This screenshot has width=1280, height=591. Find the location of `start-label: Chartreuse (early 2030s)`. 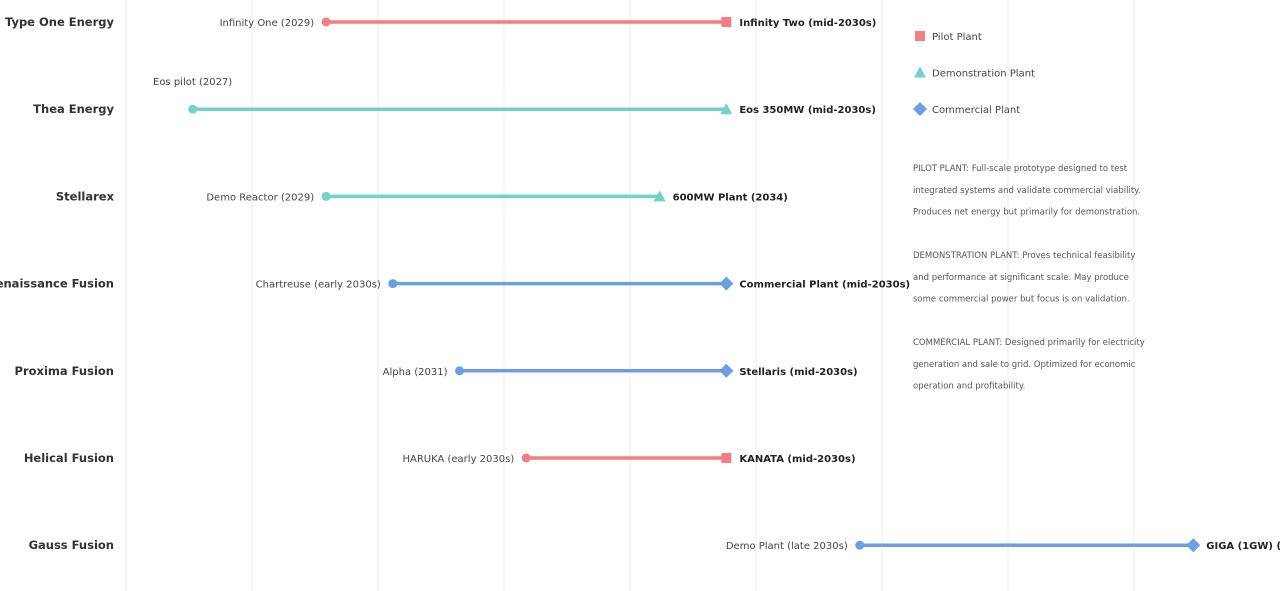

start-label: Chartreuse (early 2030s) is located at coordinates (318, 285).